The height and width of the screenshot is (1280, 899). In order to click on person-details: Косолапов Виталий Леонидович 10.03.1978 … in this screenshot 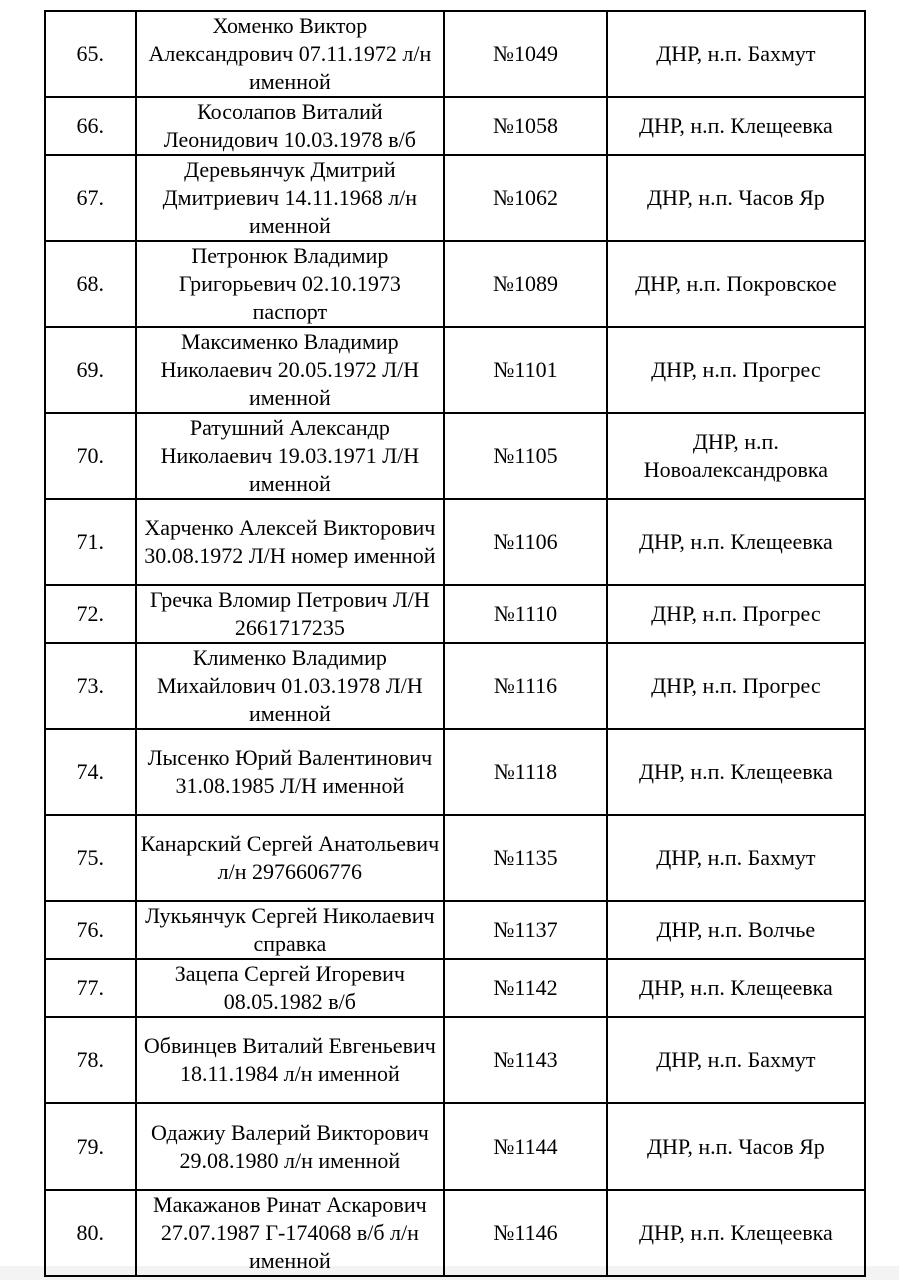, I will do `click(290, 126)`.